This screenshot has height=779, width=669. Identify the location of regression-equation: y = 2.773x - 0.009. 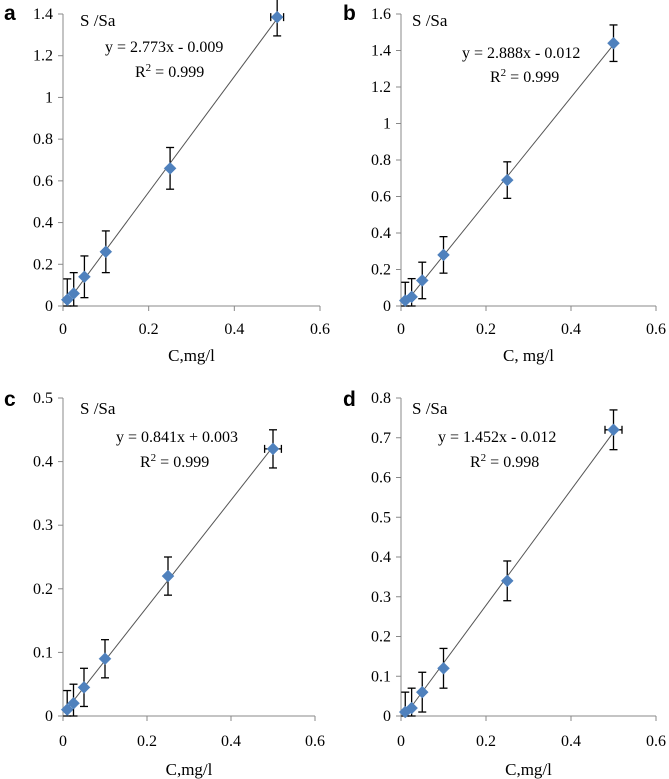
(164, 47).